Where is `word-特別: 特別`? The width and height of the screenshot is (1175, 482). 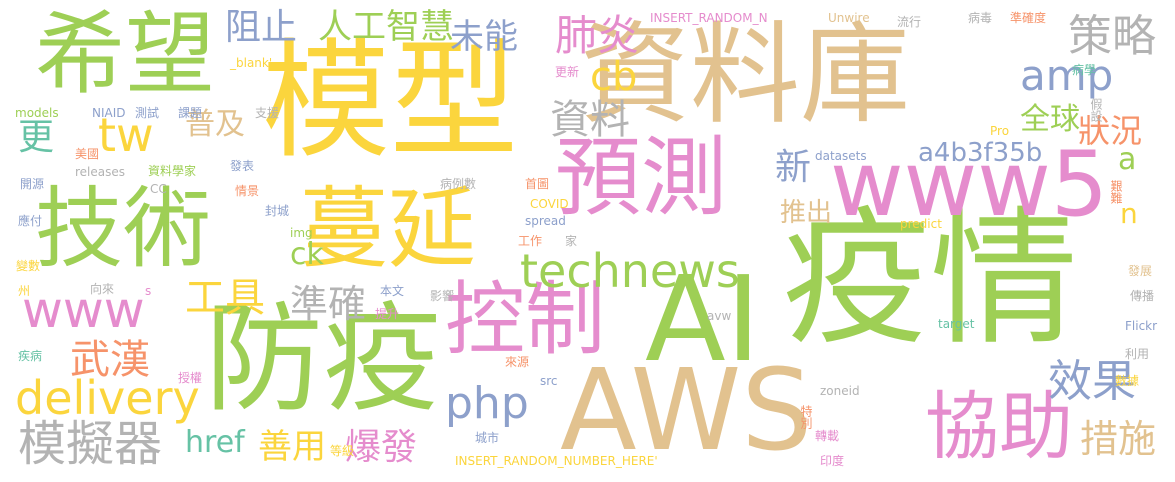
word-特別: 特別 is located at coordinates (806, 417).